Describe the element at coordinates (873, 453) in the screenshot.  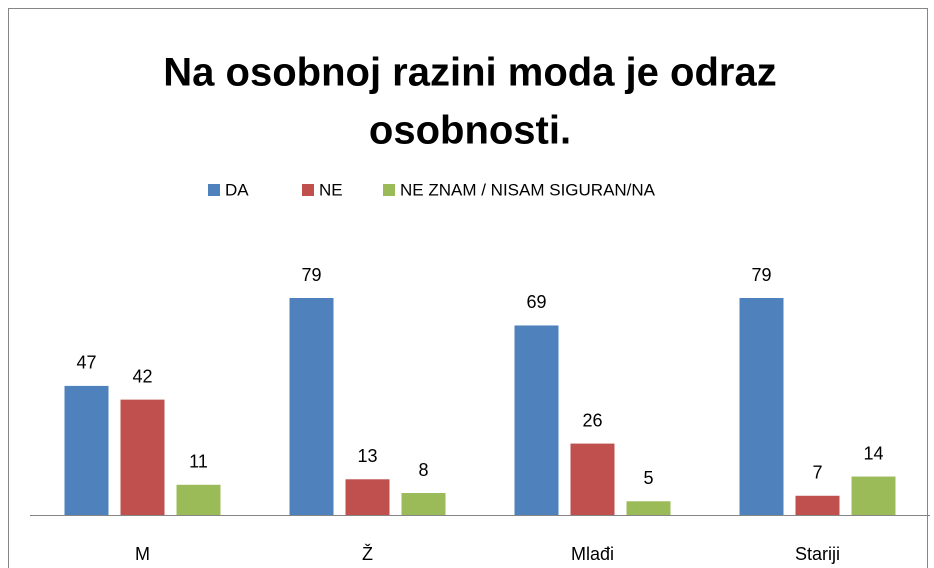
I see `value-label: 14` at that location.